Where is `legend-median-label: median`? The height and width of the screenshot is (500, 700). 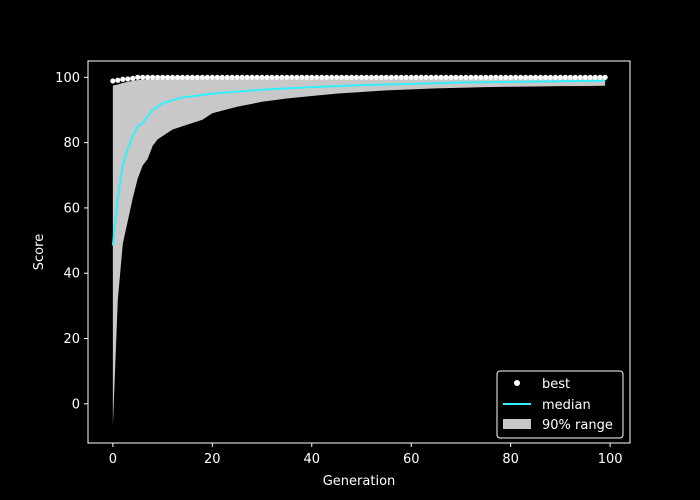 legend-median-label: median is located at coordinates (566, 405).